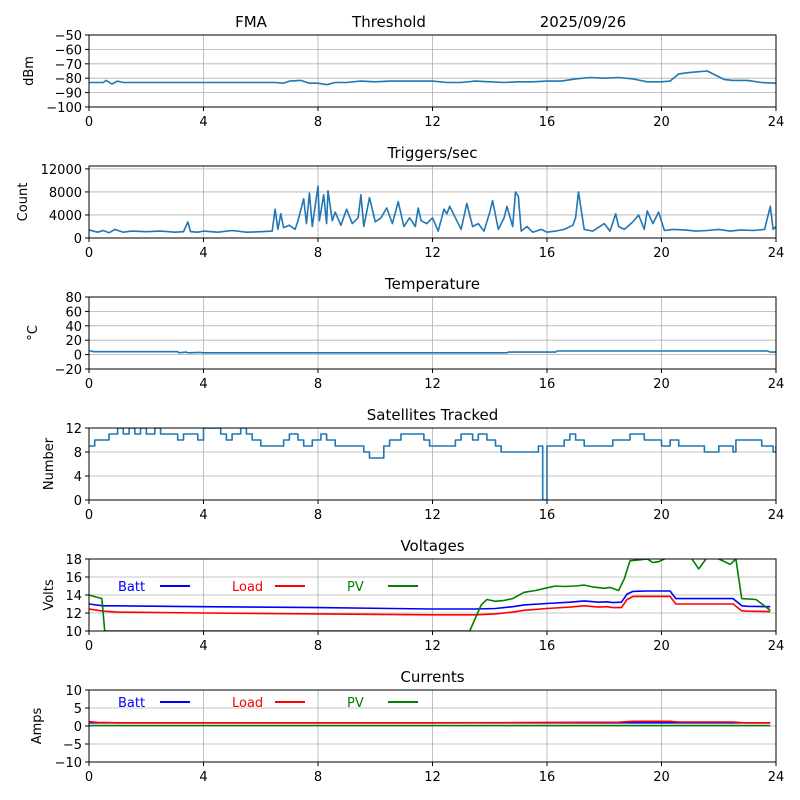  What do you see at coordinates (78, 709) in the screenshot?
I see `y-tick-label: 5` at bounding box center [78, 709].